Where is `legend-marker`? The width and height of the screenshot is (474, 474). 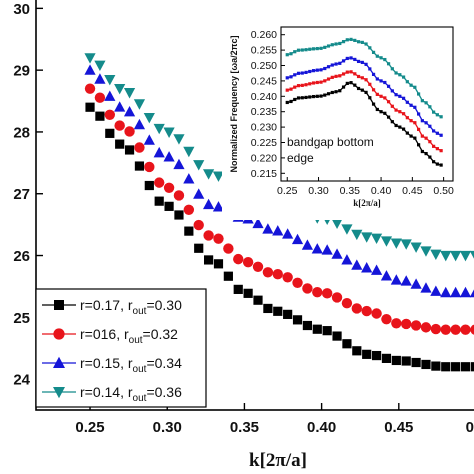
legend-marker is located at coordinates (59, 334).